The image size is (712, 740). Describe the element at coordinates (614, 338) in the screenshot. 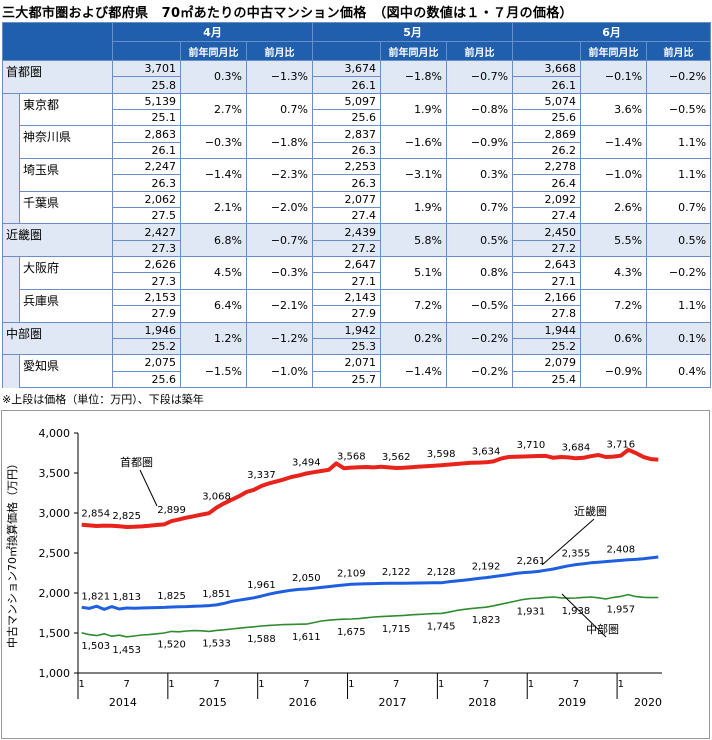

I see `yoy-cell: 0.6%` at that location.